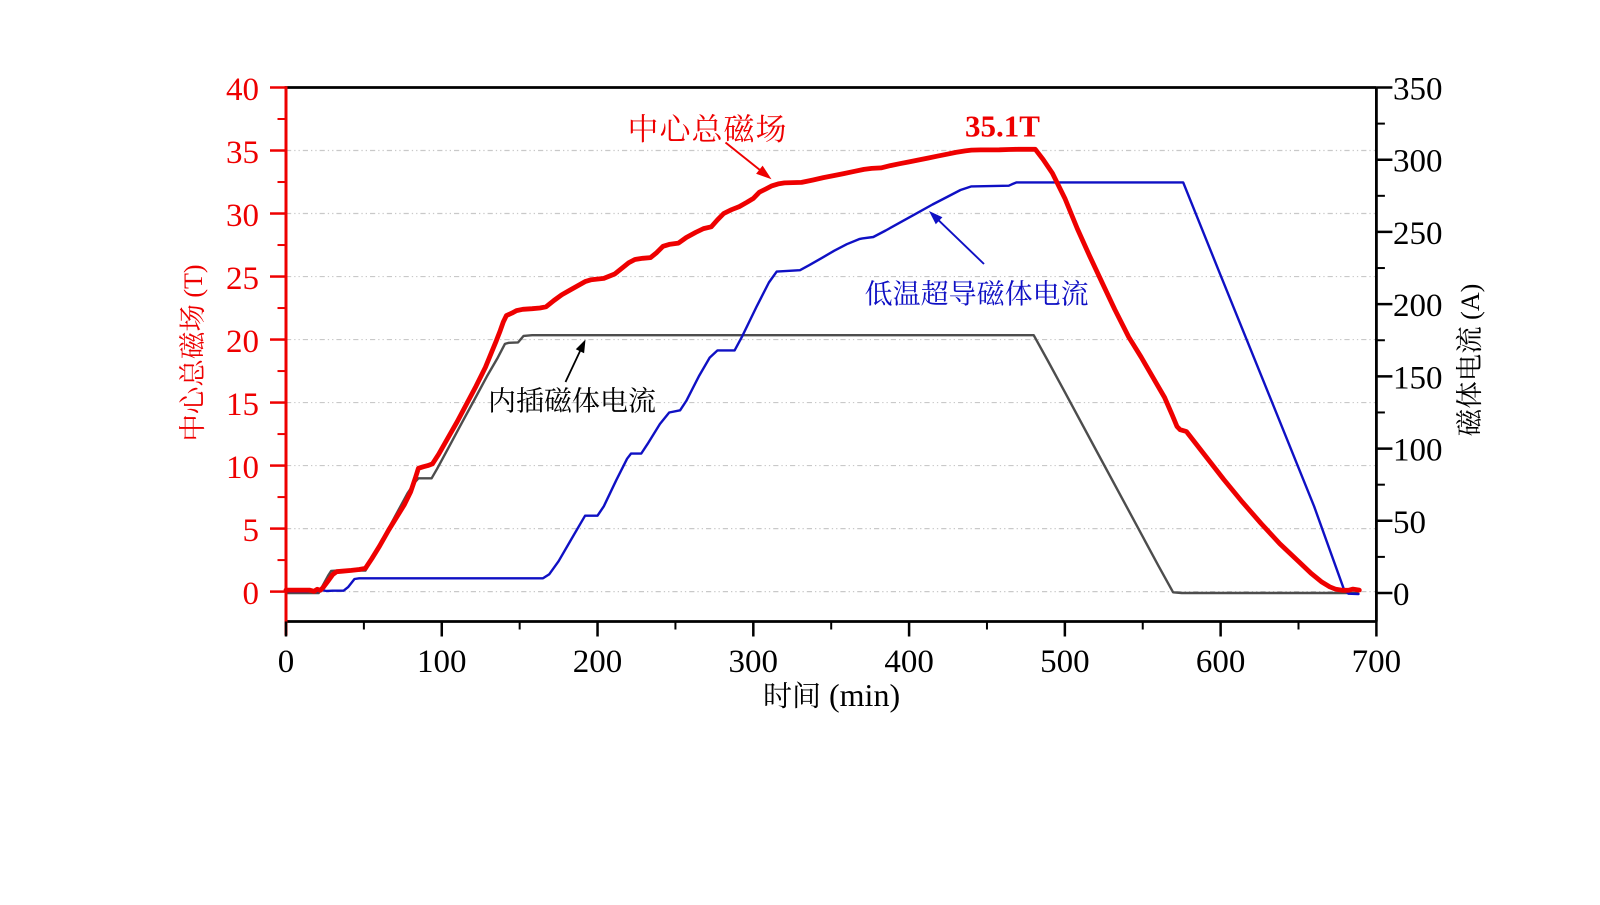  I want to click on svg-text: 10, so click(242, 468).